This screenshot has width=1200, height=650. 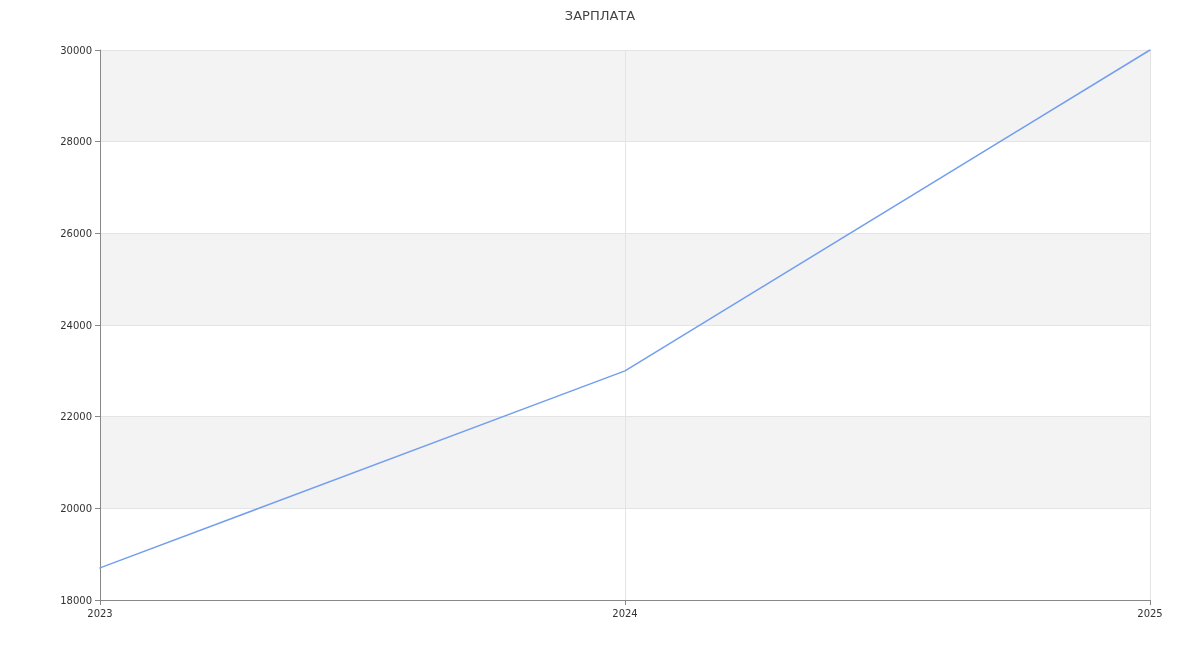 What do you see at coordinates (76, 233) in the screenshot?
I see `y-tick-label: 26000` at bounding box center [76, 233].